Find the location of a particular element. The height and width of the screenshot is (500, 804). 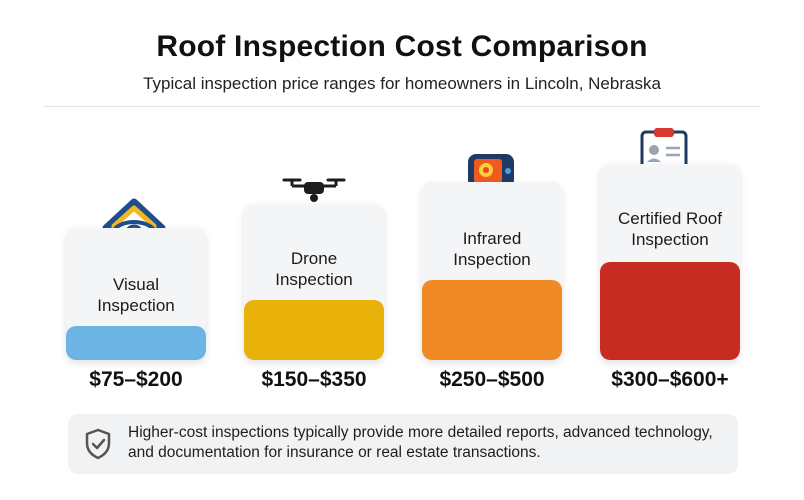

card-infrared-inspection: Infrared Inspection is located at coordinates (492, 271).